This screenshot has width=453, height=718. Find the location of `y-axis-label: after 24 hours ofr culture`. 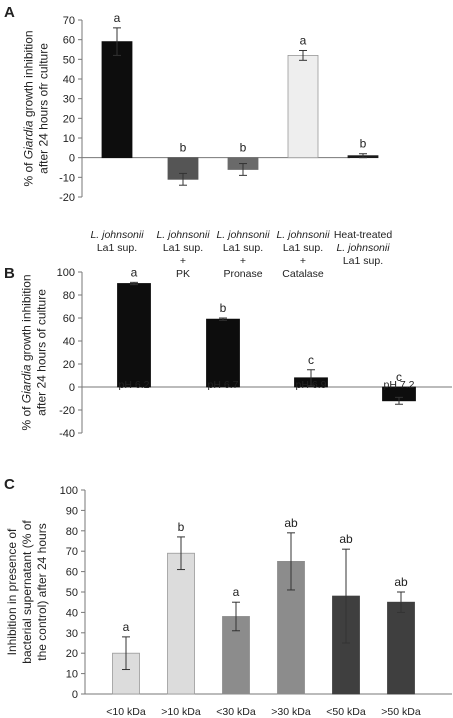

y-axis-label: after 24 hours ofr culture is located at coordinates (44, 108).